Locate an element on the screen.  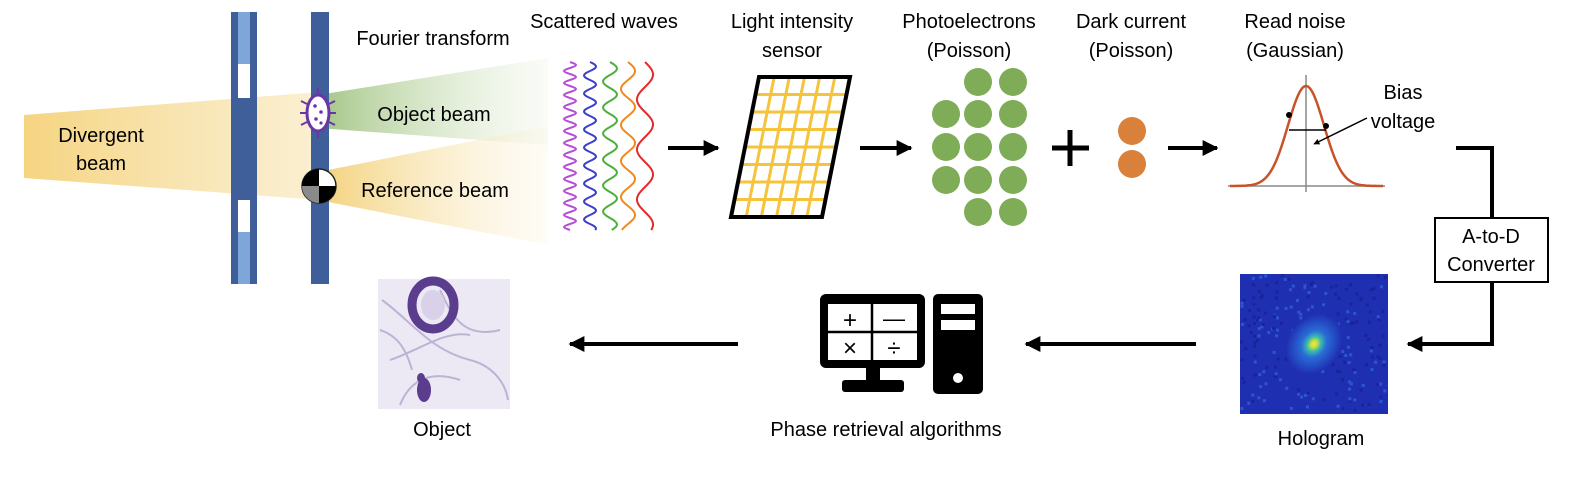
fourier-transform-label: Fourier transform is located at coordinates (432, 39).